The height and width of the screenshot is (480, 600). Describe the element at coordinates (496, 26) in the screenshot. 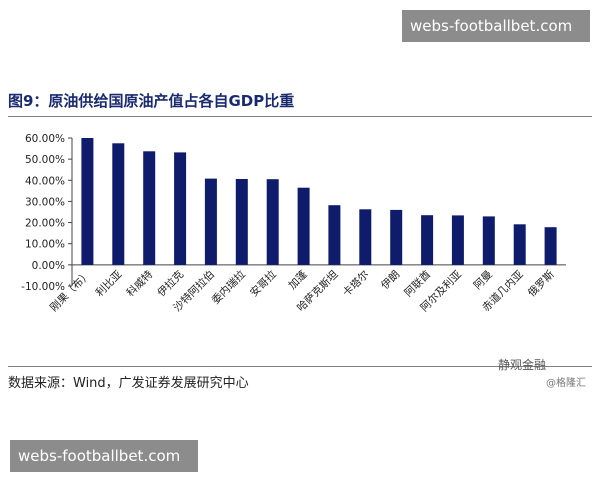

I see `watermark-top: webs-footballbet.com` at that location.